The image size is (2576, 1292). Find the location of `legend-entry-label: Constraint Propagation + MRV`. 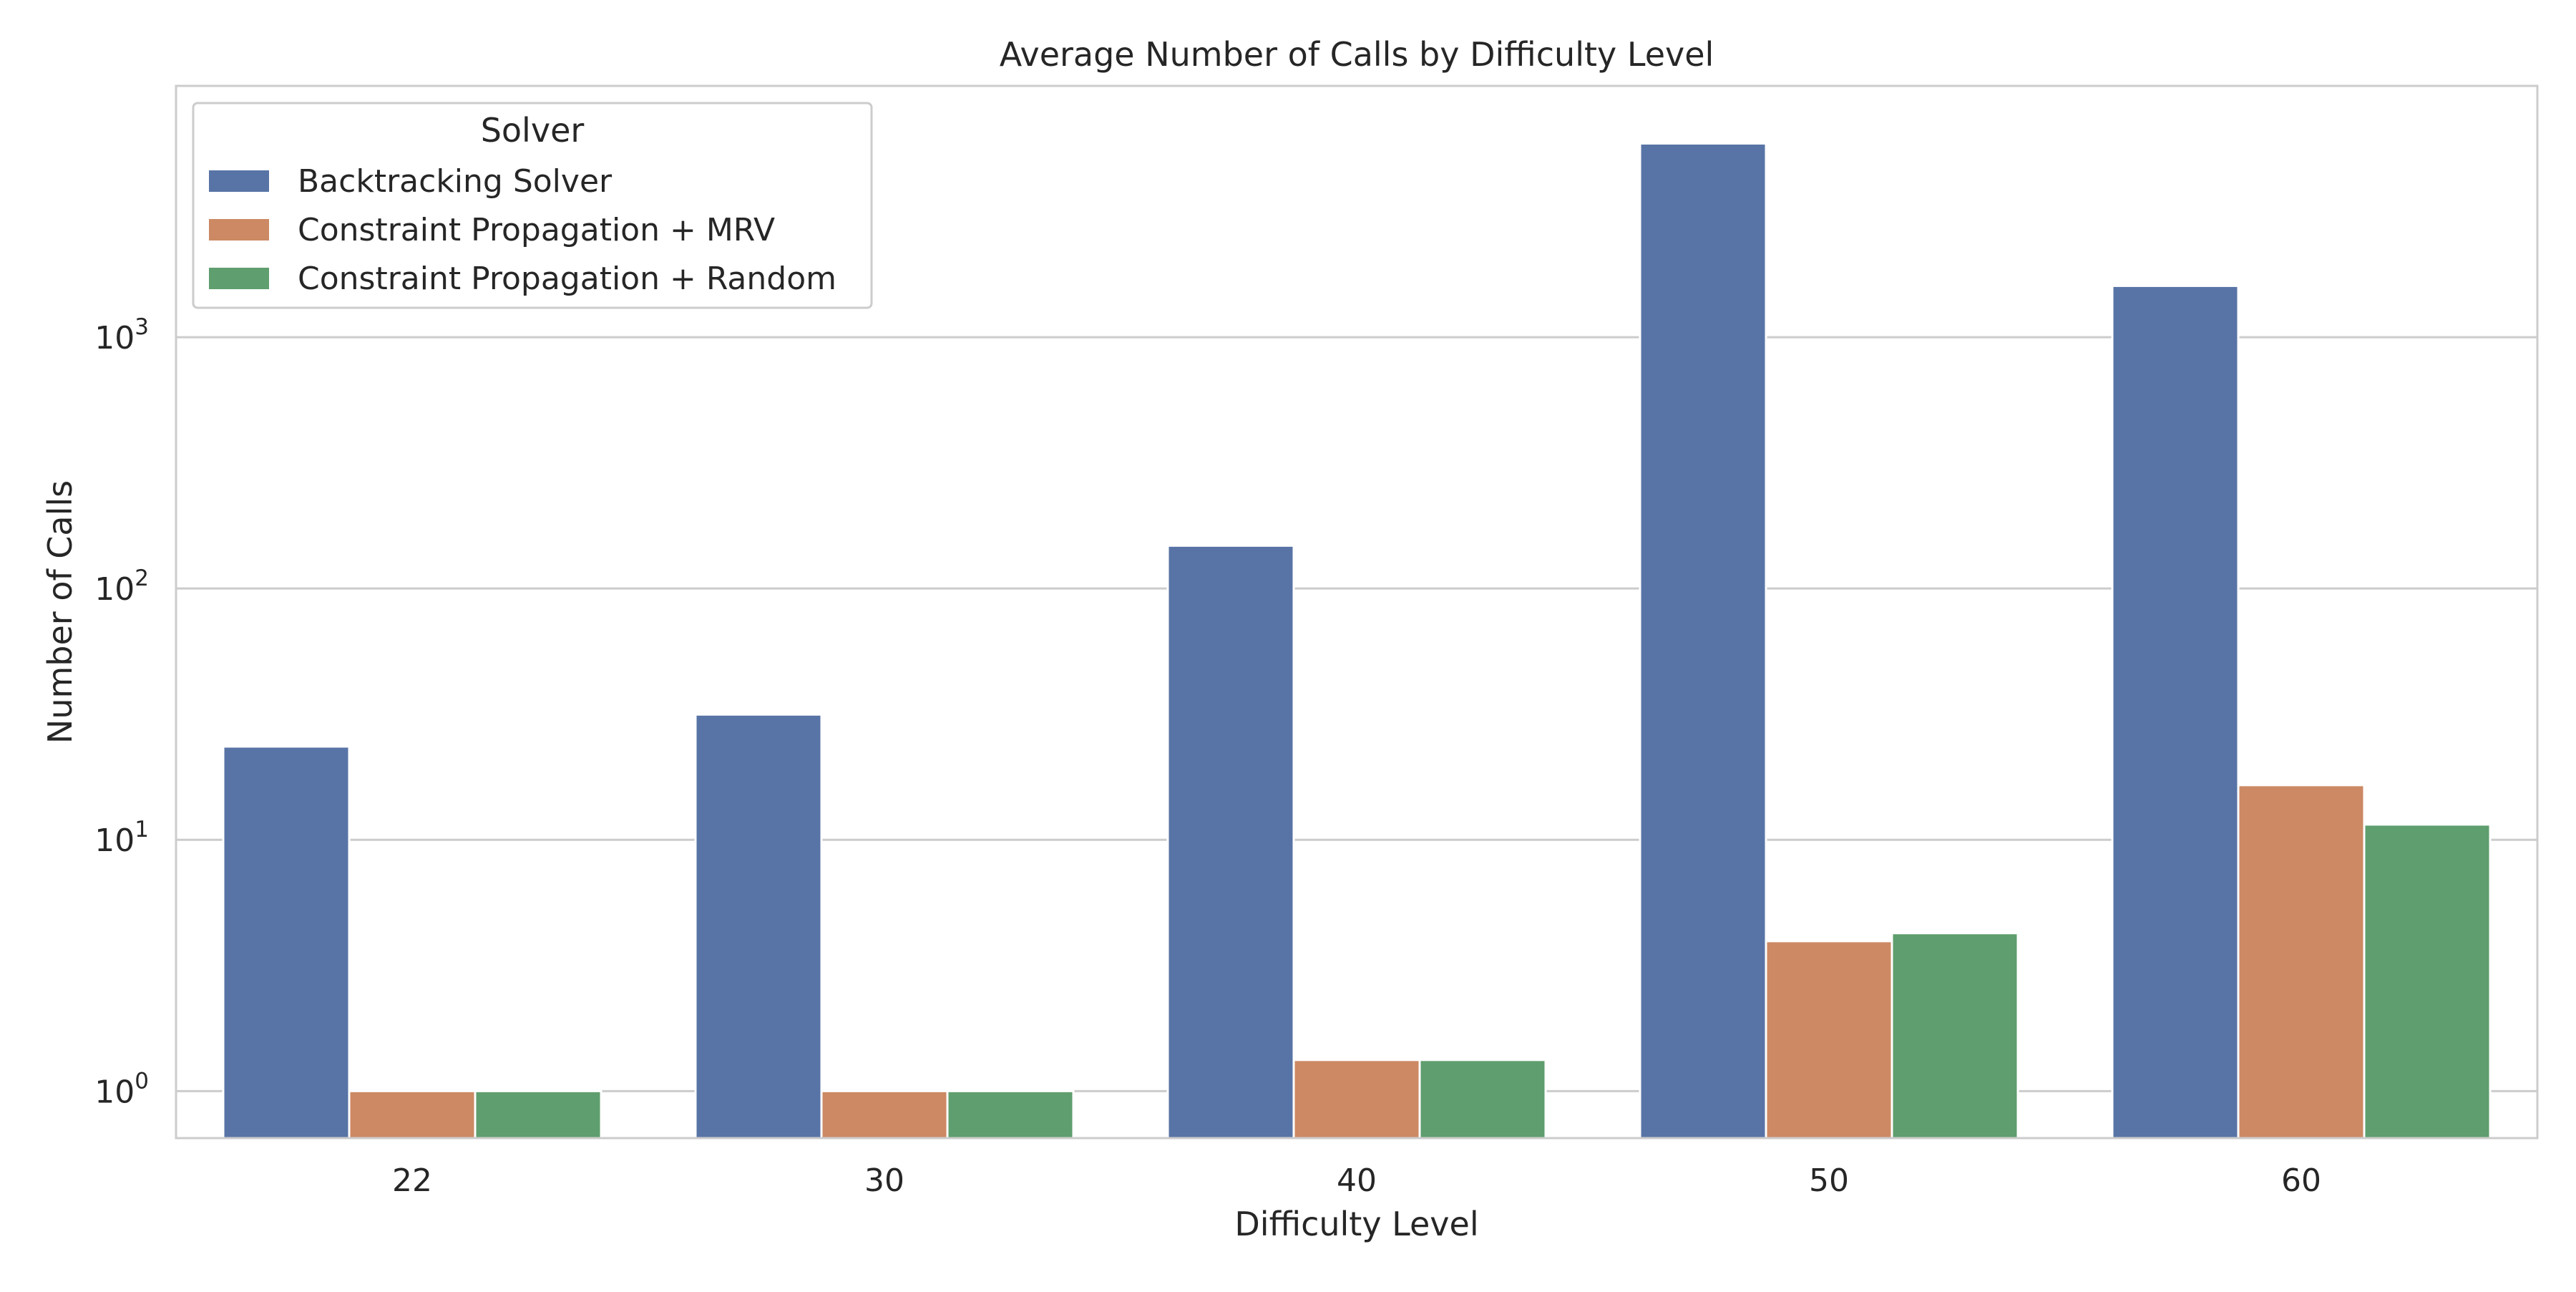

legend-entry-label: Constraint Propagation + MRV is located at coordinates (536, 230).